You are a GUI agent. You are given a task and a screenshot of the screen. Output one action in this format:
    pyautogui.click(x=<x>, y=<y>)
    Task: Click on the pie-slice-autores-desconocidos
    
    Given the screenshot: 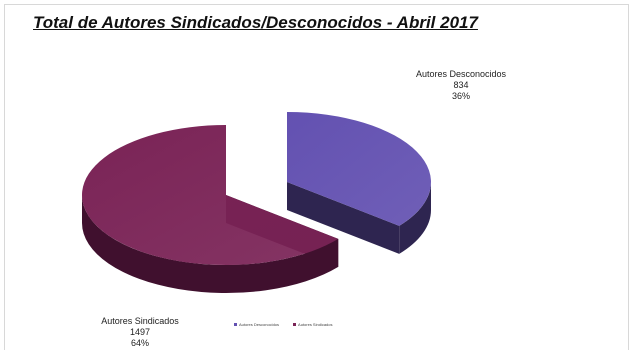 What is the action you would take?
    pyautogui.click(x=359, y=183)
    